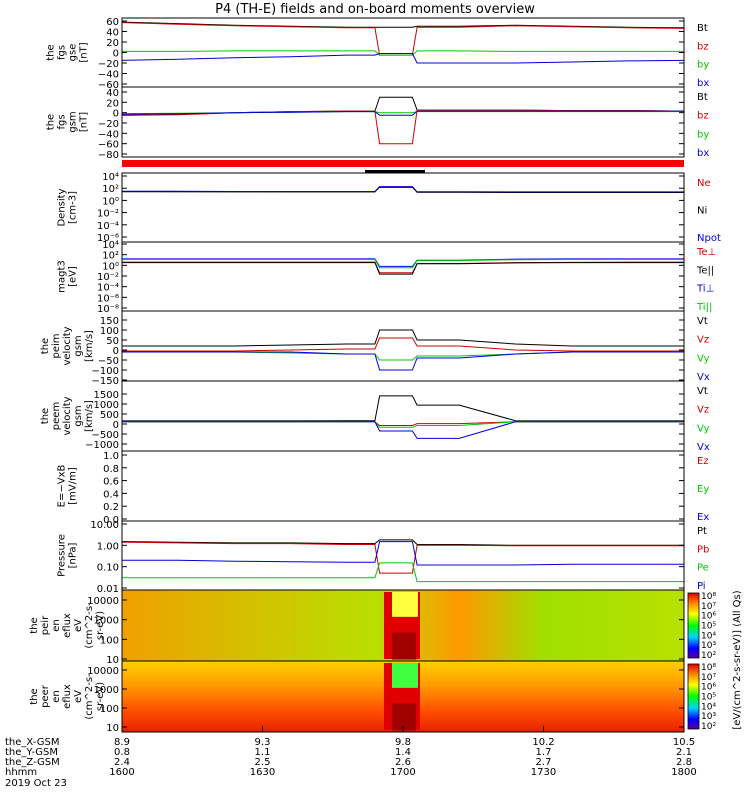 The image size is (750, 800). I want to click on xtick-label: 2.4, so click(122, 762).